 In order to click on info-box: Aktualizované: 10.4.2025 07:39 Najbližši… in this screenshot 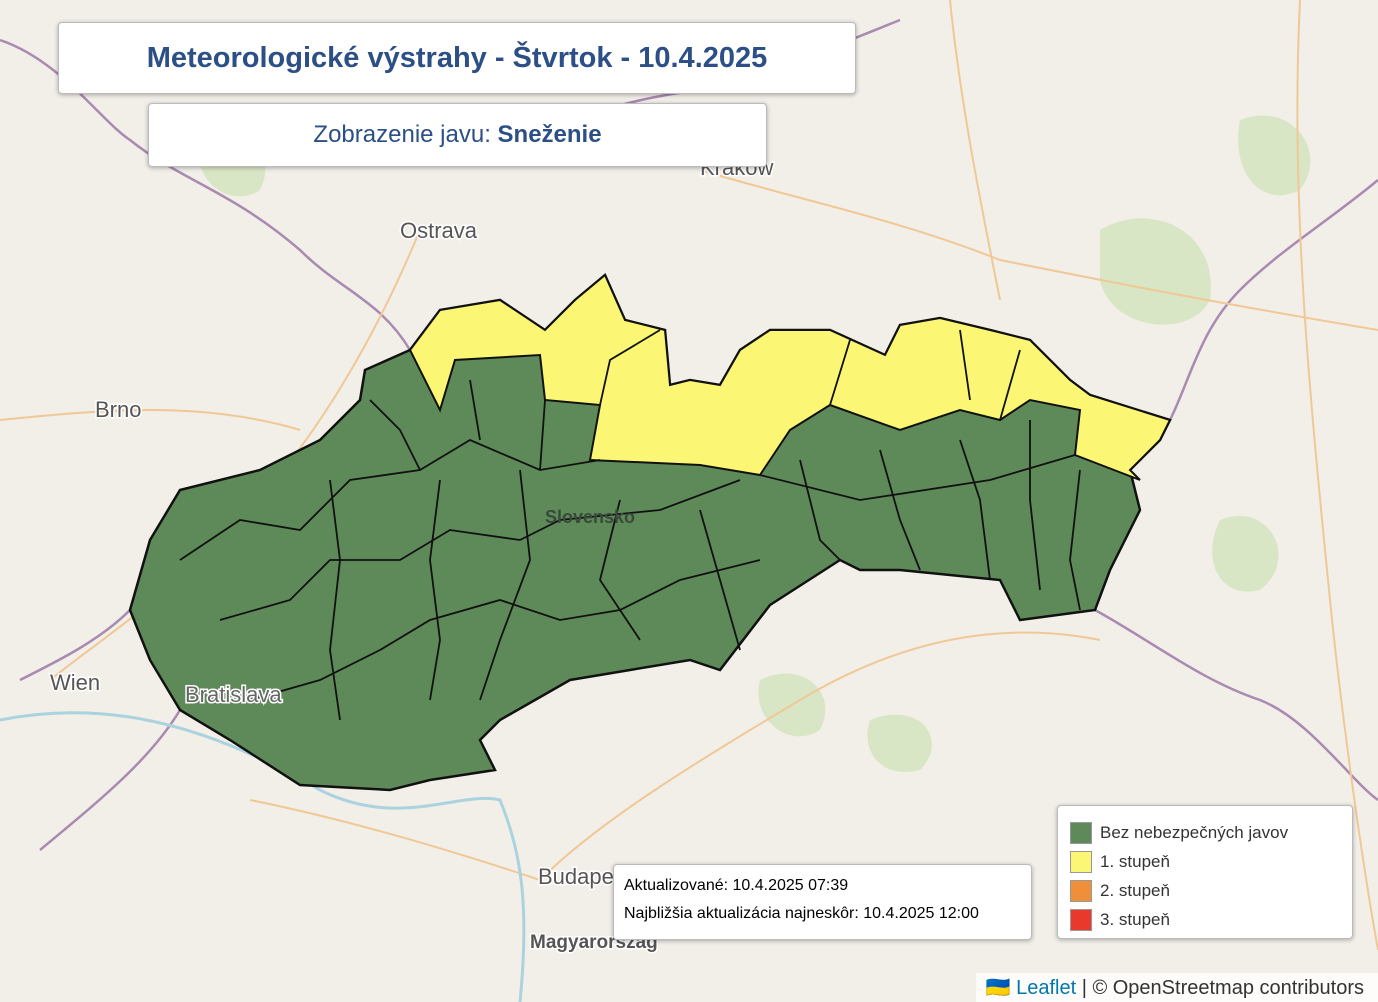, I will do `click(822, 902)`.